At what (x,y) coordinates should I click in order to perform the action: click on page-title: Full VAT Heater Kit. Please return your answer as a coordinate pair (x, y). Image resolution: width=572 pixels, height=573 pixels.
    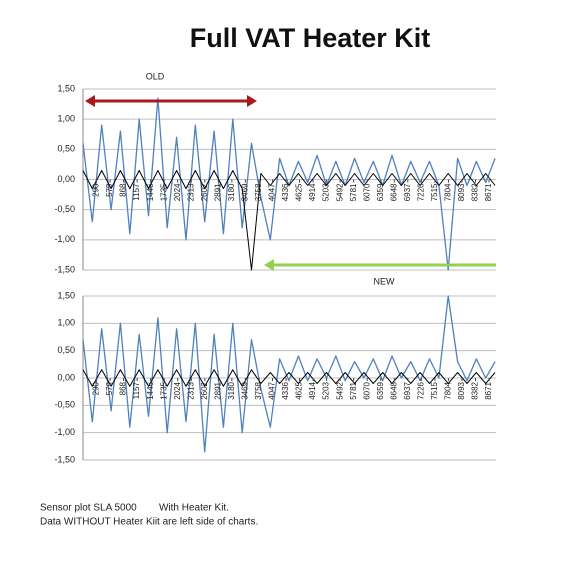
    Looking at the image, I should click on (310, 38).